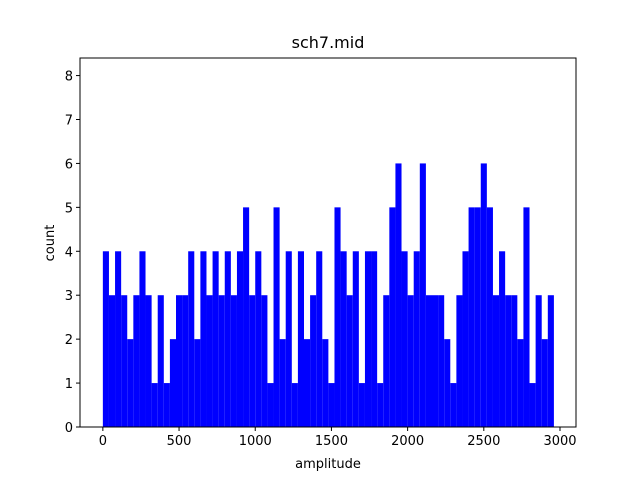 Image resolution: width=640 pixels, height=480 pixels. I want to click on x-tick-label: 1000, so click(255, 441).